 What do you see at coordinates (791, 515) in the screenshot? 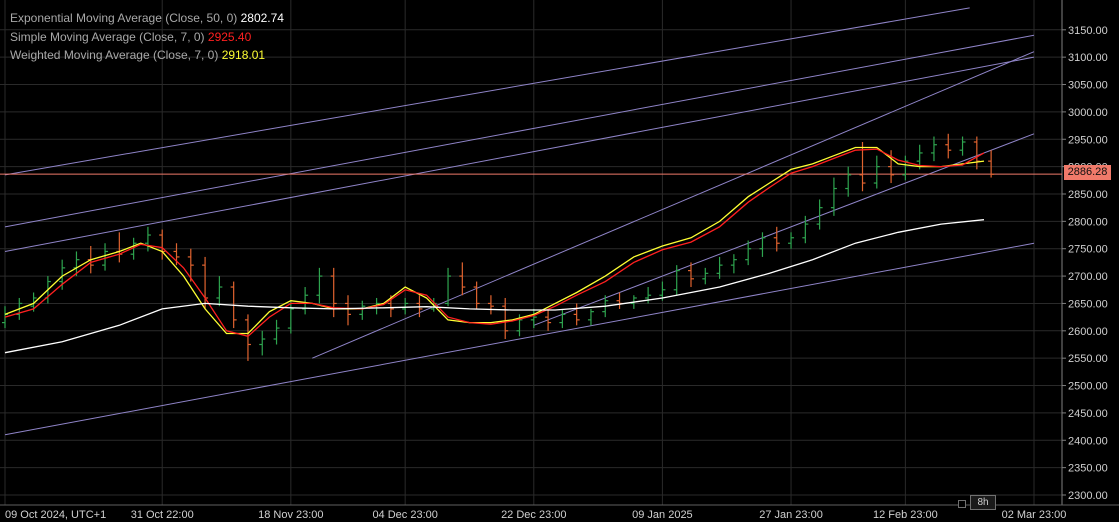
I see `x-tick-label: 27 Jan 23:00` at bounding box center [791, 515].